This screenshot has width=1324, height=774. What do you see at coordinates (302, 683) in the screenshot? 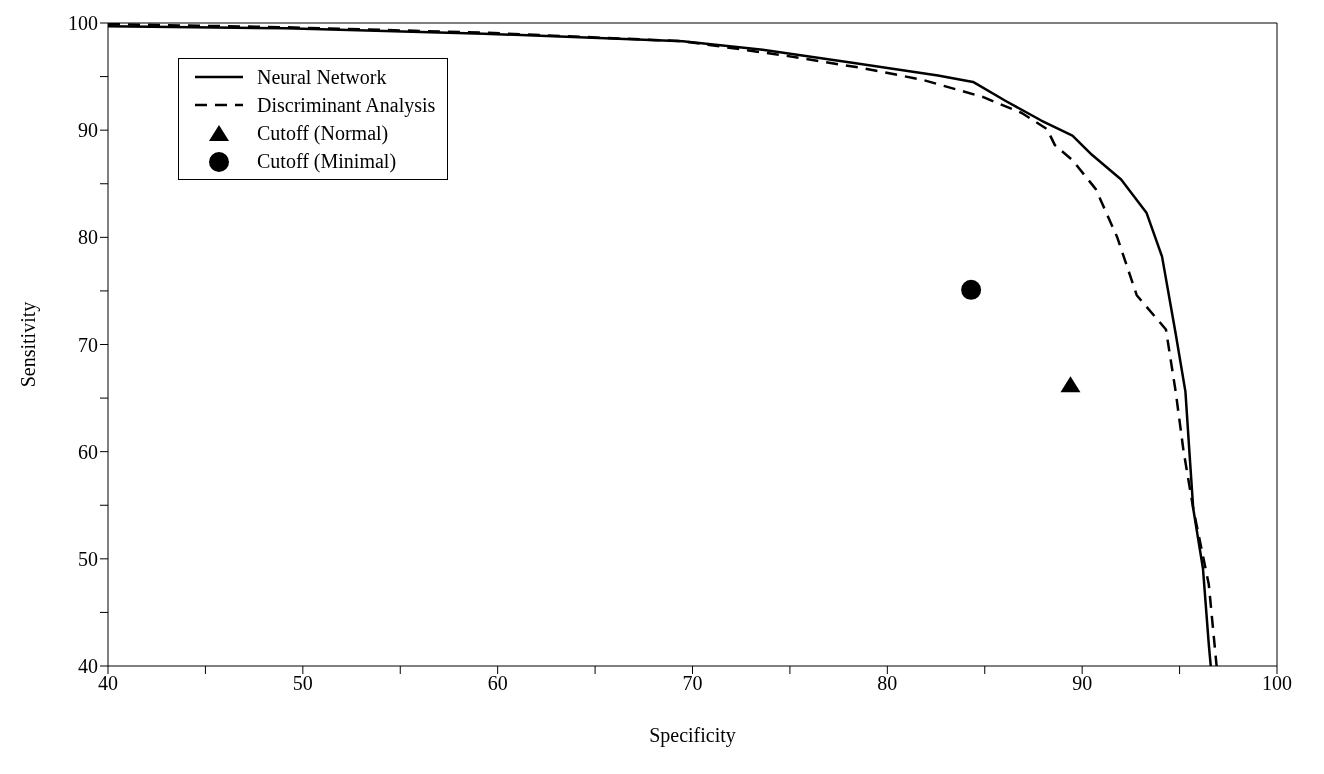
I see `x-tick-label: 50` at bounding box center [302, 683].